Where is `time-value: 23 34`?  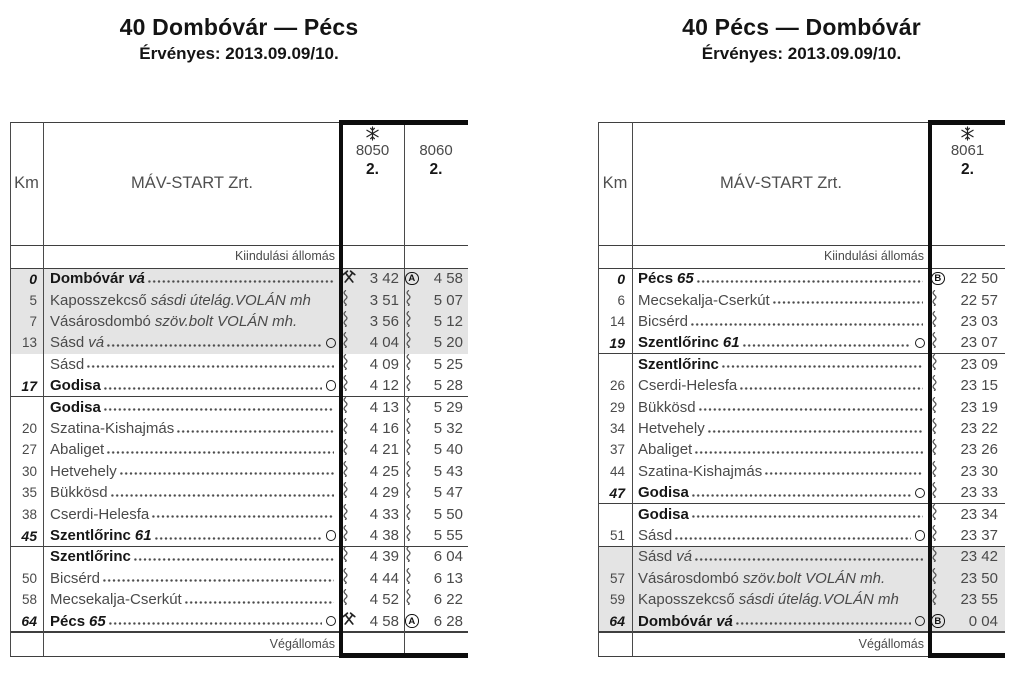
time-value: 23 34 is located at coordinates (979, 514).